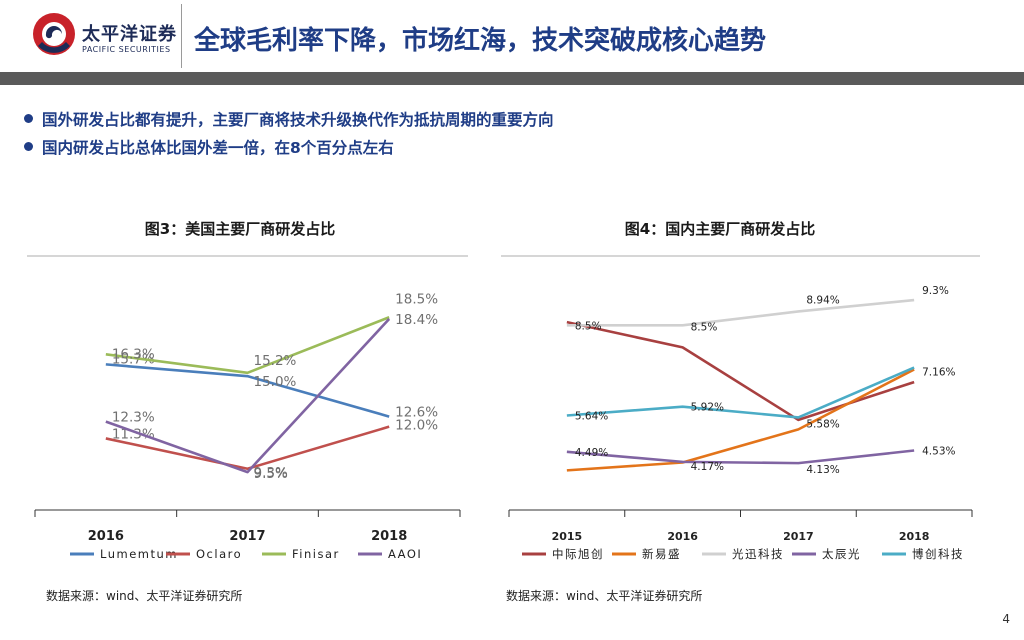 The image size is (1024, 640). I want to click on data-label: 7.16%, so click(938, 373).